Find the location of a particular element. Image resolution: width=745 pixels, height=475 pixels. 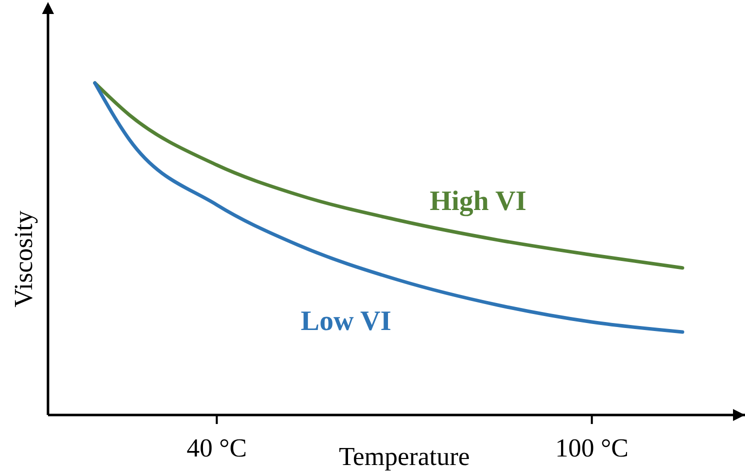

x-axis-title: Temperature is located at coordinates (404, 456).